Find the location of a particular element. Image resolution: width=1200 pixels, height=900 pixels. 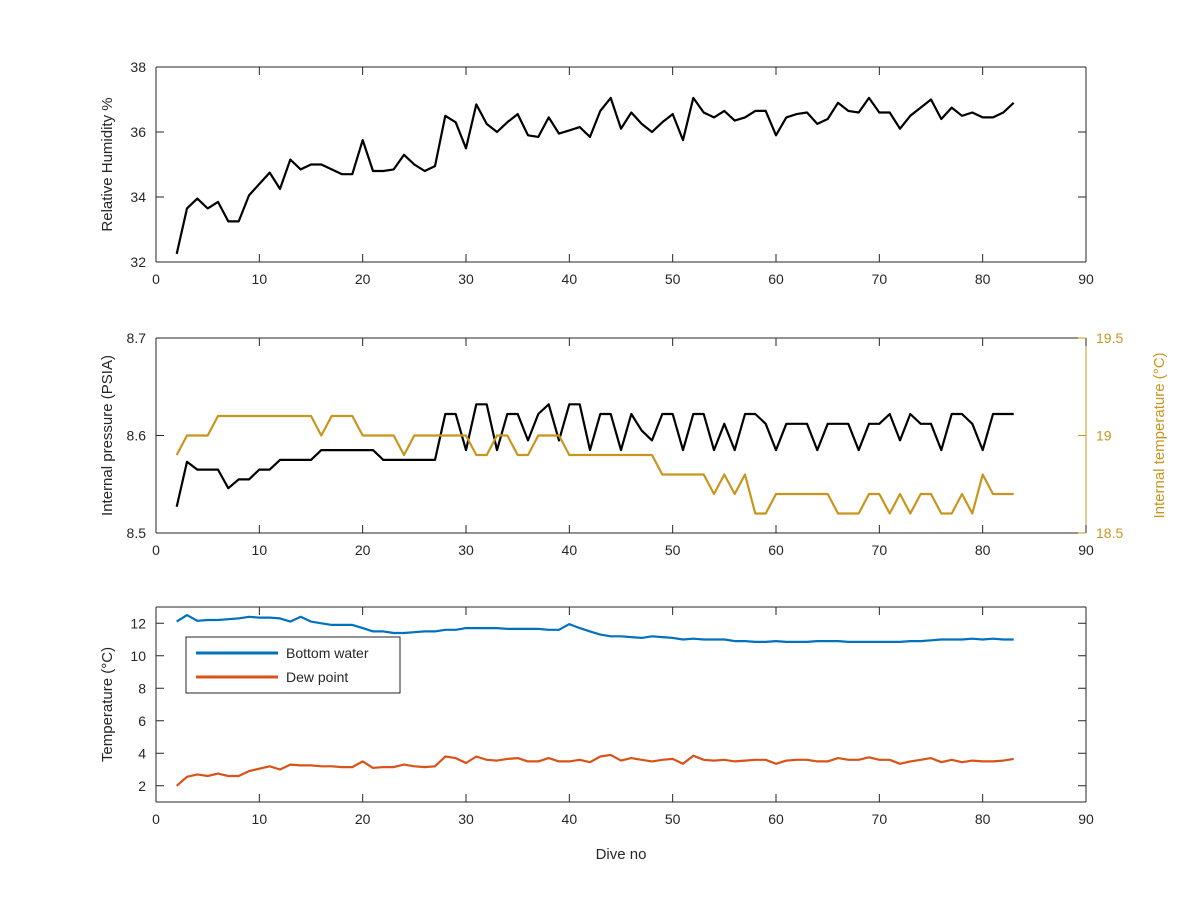

legend: Bottom water Dew point is located at coordinates (293, 665).